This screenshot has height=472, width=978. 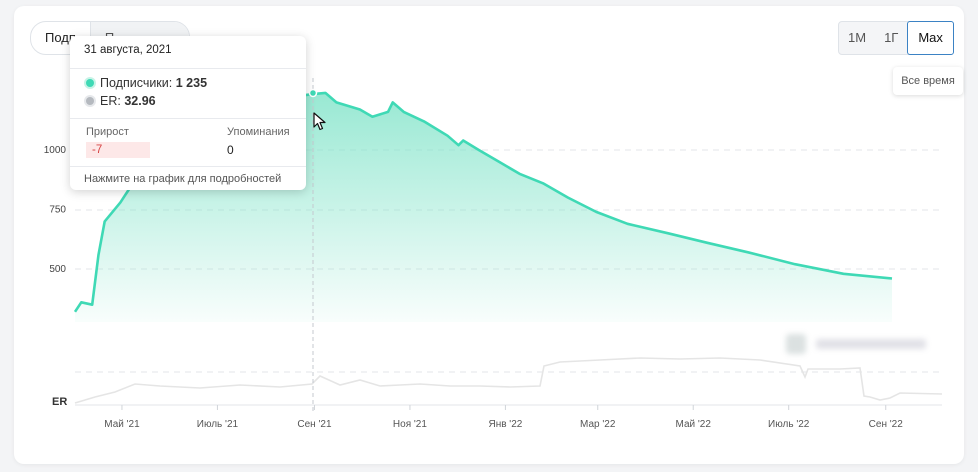 I want to click on y-tick-label: 750, so click(x=57, y=210).